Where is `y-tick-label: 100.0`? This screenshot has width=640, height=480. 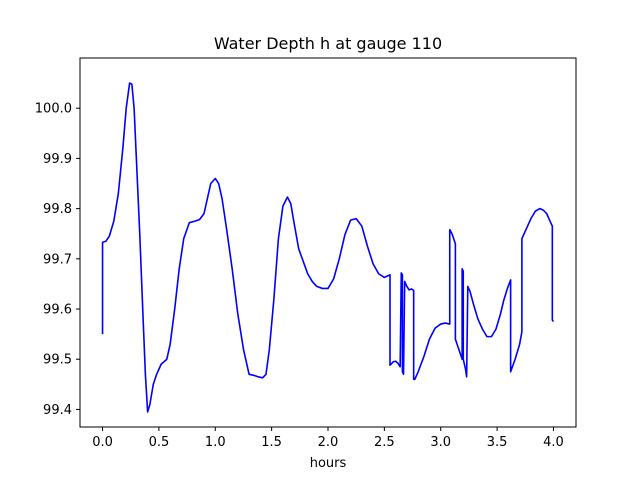 y-tick-label: 100.0 is located at coordinates (53, 109).